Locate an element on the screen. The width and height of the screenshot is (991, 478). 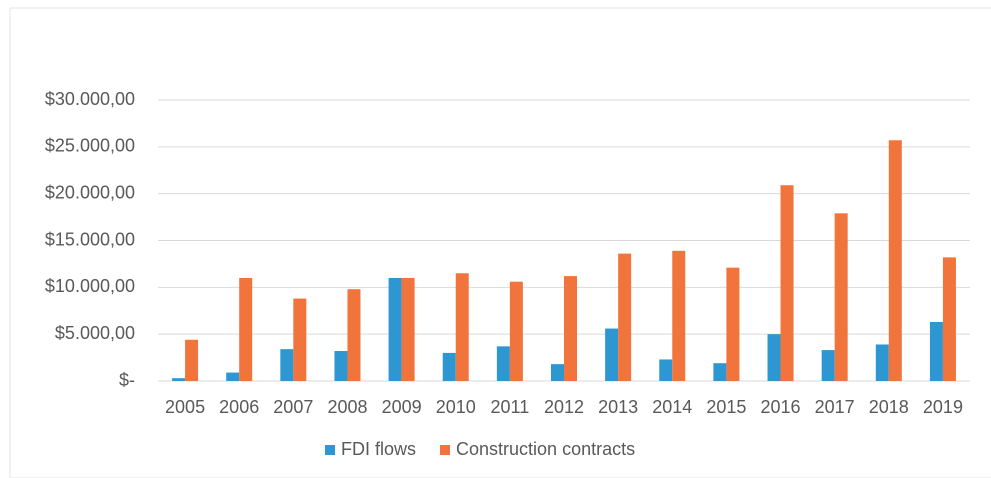
y-tick-label: $5.000,00 is located at coordinates (95, 333).